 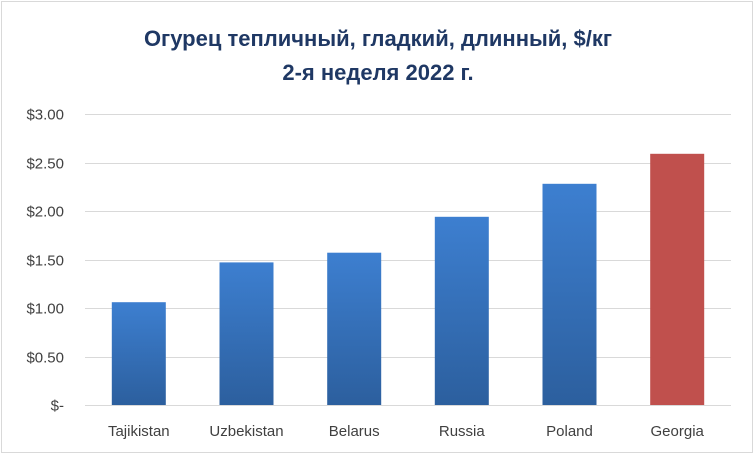 What do you see at coordinates (139, 431) in the screenshot?
I see `x-category-label: Tajikistan` at bounding box center [139, 431].